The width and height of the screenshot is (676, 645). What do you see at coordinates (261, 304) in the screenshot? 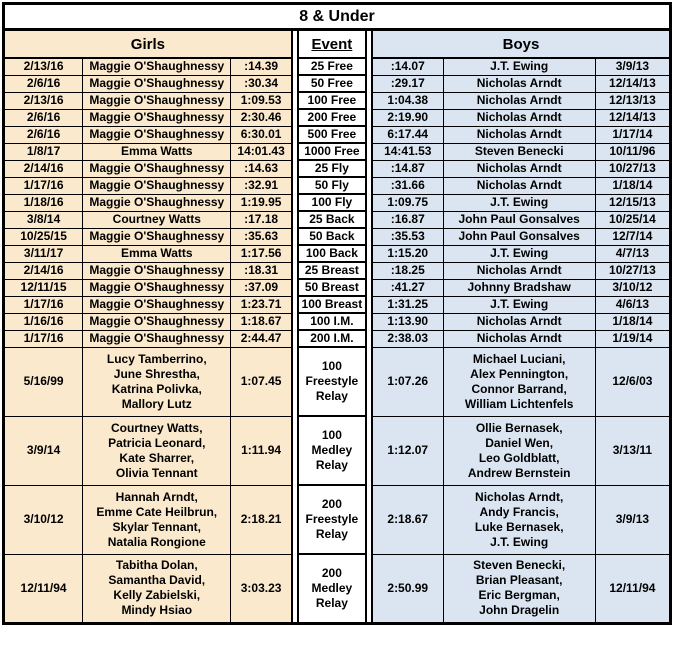
I see `girls-record-time: 1:23.71` at bounding box center [261, 304].